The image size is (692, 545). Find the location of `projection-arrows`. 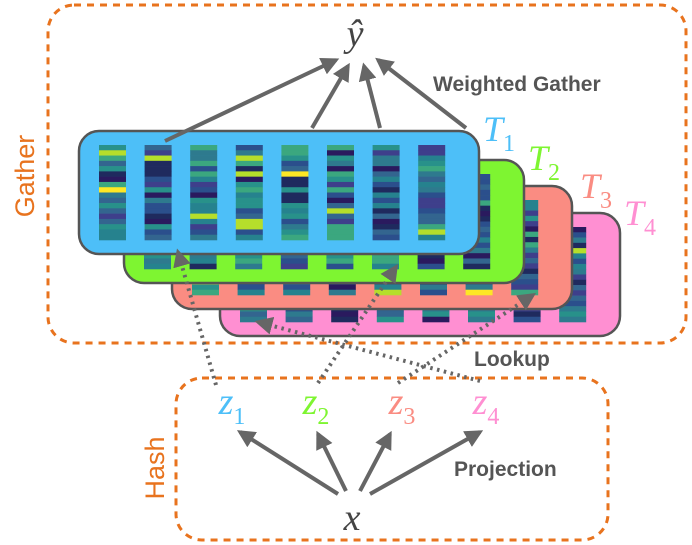

projection-arrows is located at coordinates (360, 463).